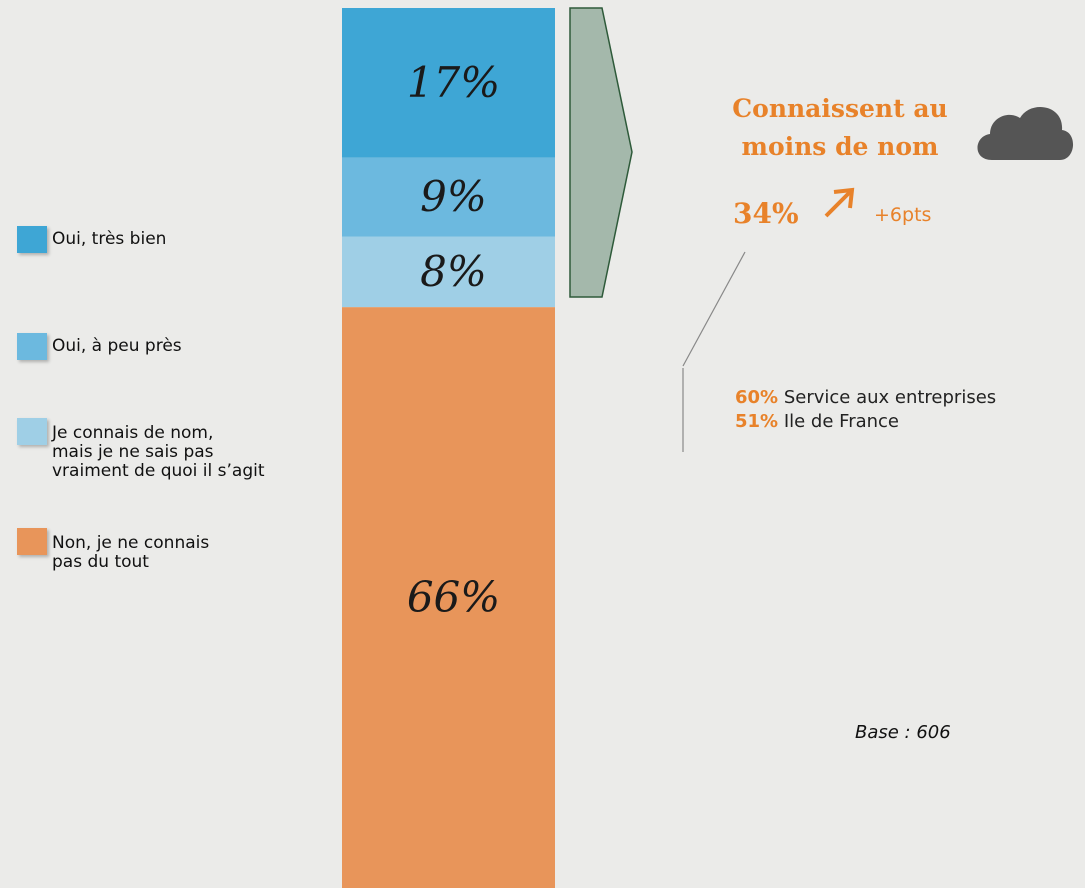 Image resolution: width=1085 pixels, height=888 pixels. What do you see at coordinates (109, 239) in the screenshot?
I see `legend-label: Oui, très bien` at bounding box center [109, 239].